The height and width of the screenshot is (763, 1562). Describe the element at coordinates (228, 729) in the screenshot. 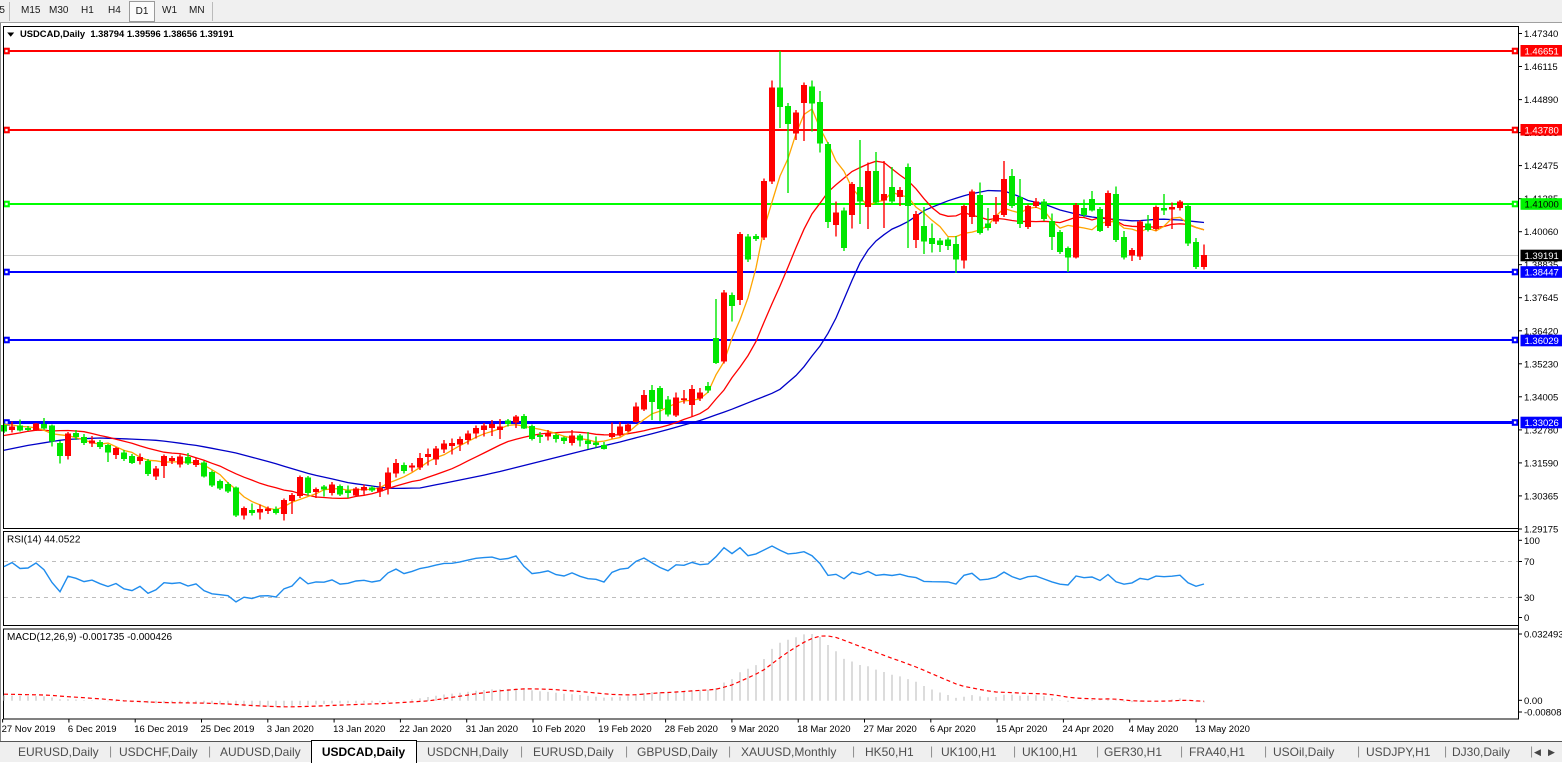

I see `svg-text: 25 Dec 2019` at that location.